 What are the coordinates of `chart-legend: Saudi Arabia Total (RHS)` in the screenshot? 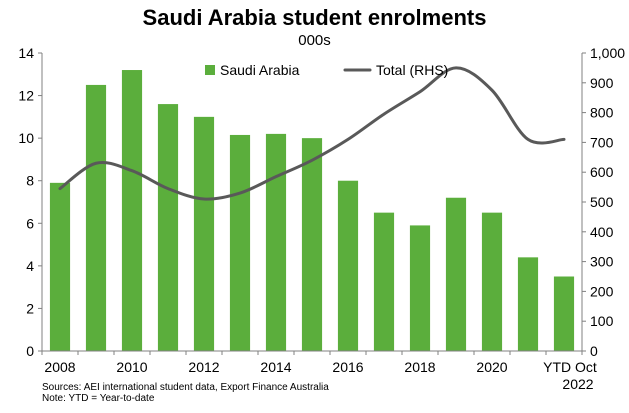 It's located at (326, 70).